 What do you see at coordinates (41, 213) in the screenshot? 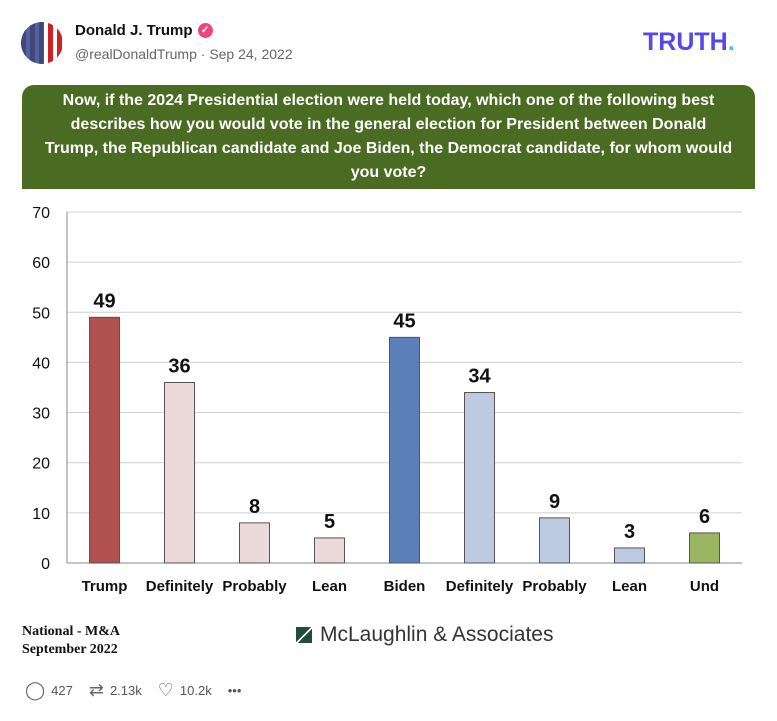
I see `y-tick-label: 70` at bounding box center [41, 213].